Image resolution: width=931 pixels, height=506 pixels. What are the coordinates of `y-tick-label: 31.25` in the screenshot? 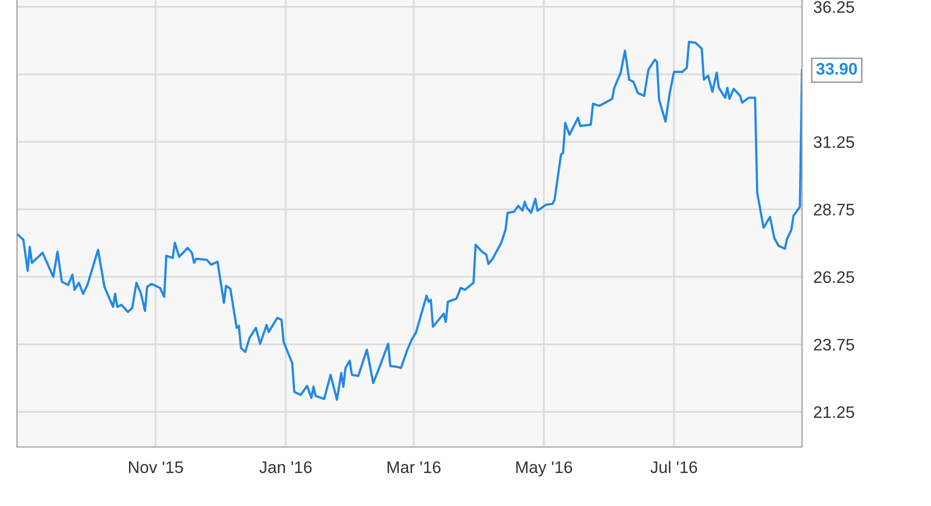 It's located at (834, 142).